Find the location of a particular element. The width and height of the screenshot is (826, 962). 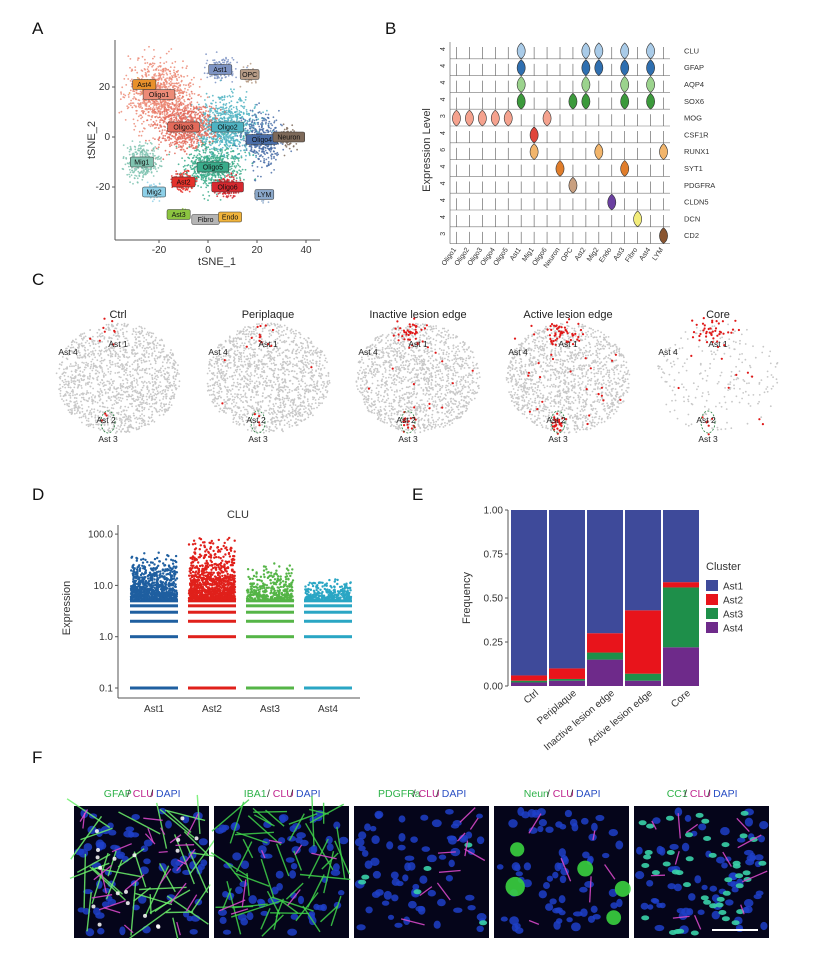

gene-label: PDGFRA is located at coordinates (699, 185).